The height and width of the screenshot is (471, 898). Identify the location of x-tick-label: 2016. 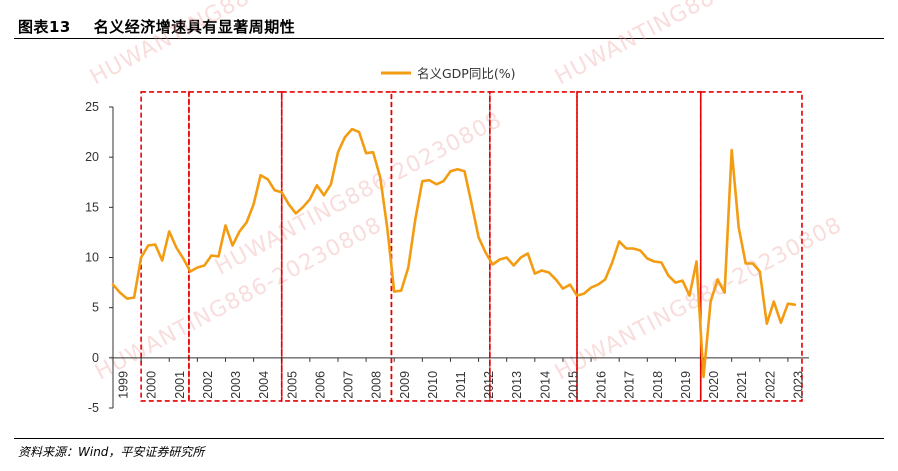
(602, 385).